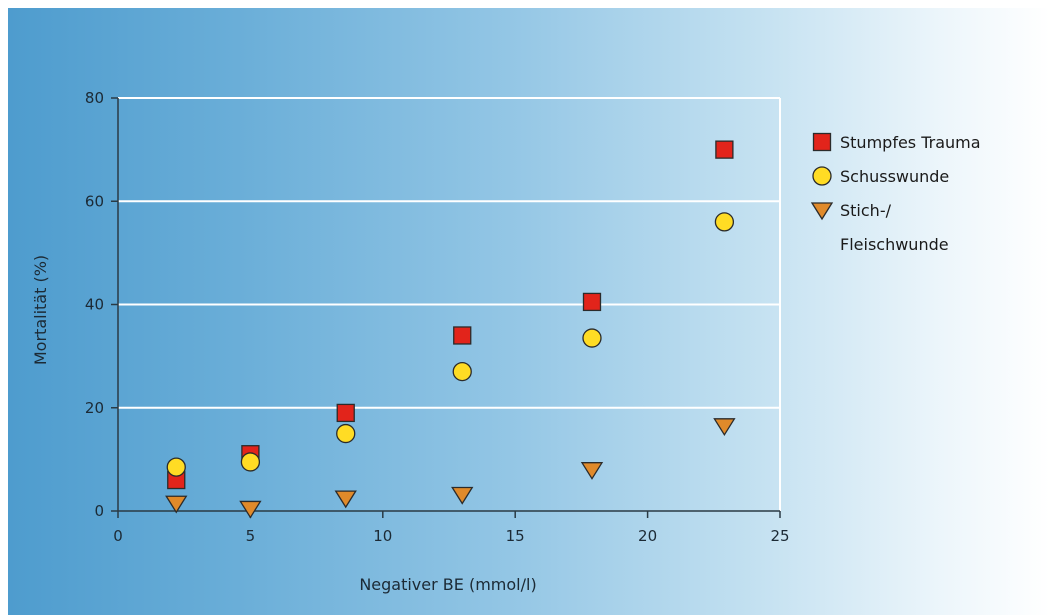 The image size is (1050, 615). What do you see at coordinates (94, 408) in the screenshot?
I see `y-tick-label-1: 20` at bounding box center [94, 408].